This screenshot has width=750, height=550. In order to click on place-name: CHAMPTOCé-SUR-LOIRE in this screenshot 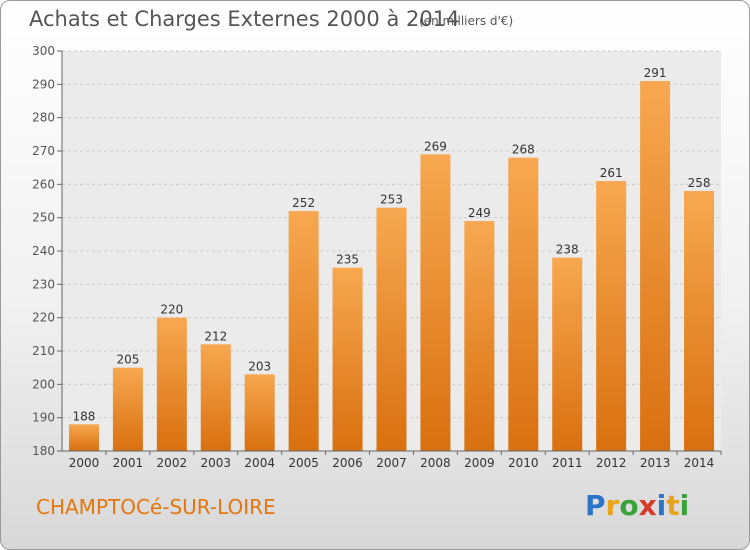, I will do `click(156, 507)`.